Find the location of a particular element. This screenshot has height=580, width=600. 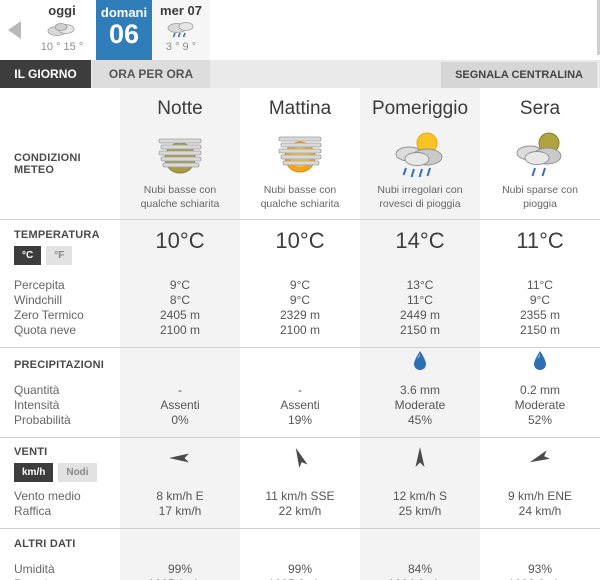

day-tab-temps: 3 ° 9 ° is located at coordinates (181, 47).